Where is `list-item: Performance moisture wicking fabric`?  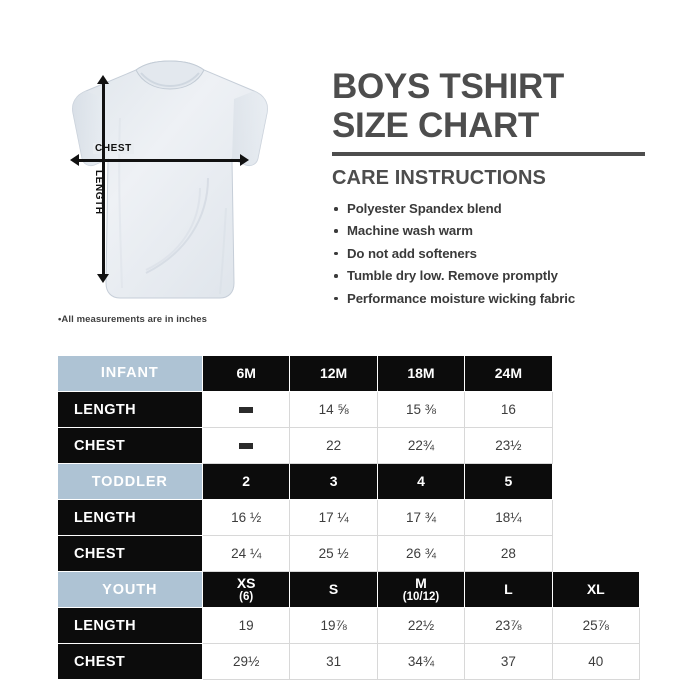 list-item: Performance moisture wicking fabric is located at coordinates (492, 299).